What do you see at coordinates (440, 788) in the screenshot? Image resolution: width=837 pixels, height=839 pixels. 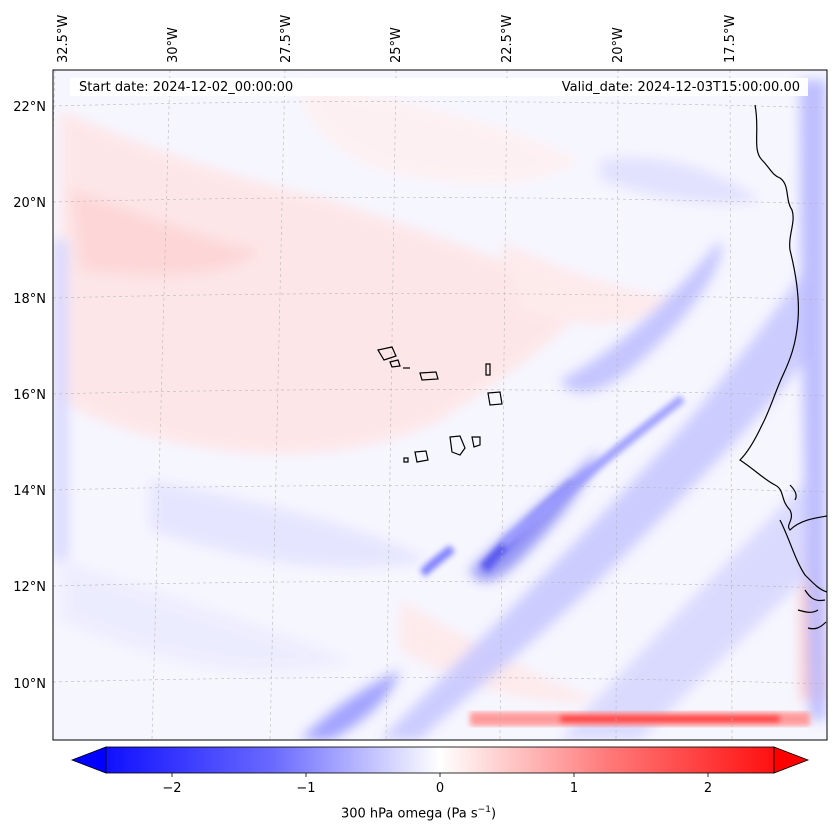 I see `colorbar-tick-0: 0` at bounding box center [440, 788].